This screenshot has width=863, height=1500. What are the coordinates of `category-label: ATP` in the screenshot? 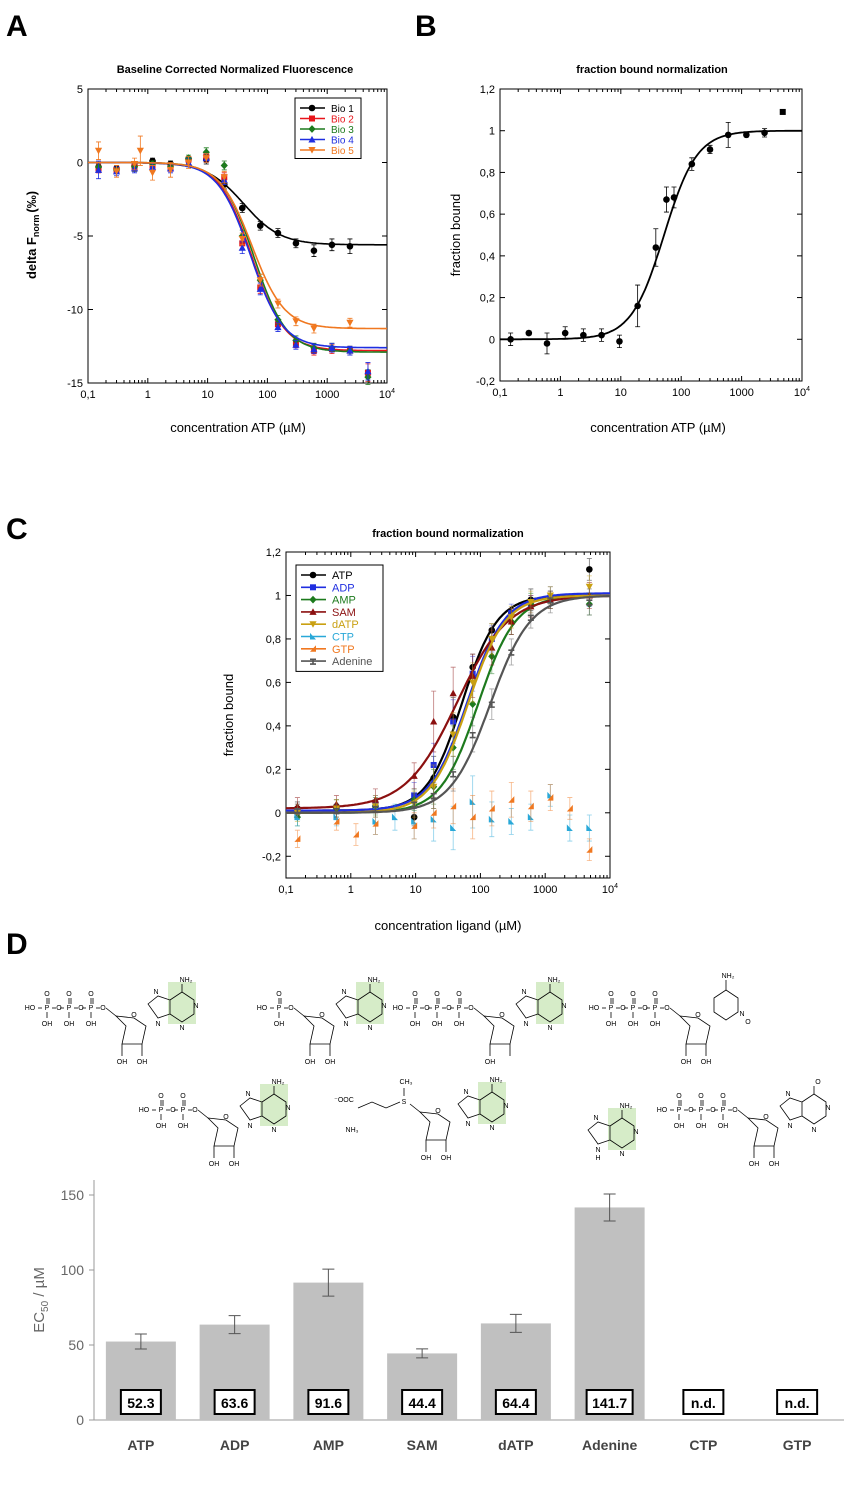 It's located at (140, 1445).